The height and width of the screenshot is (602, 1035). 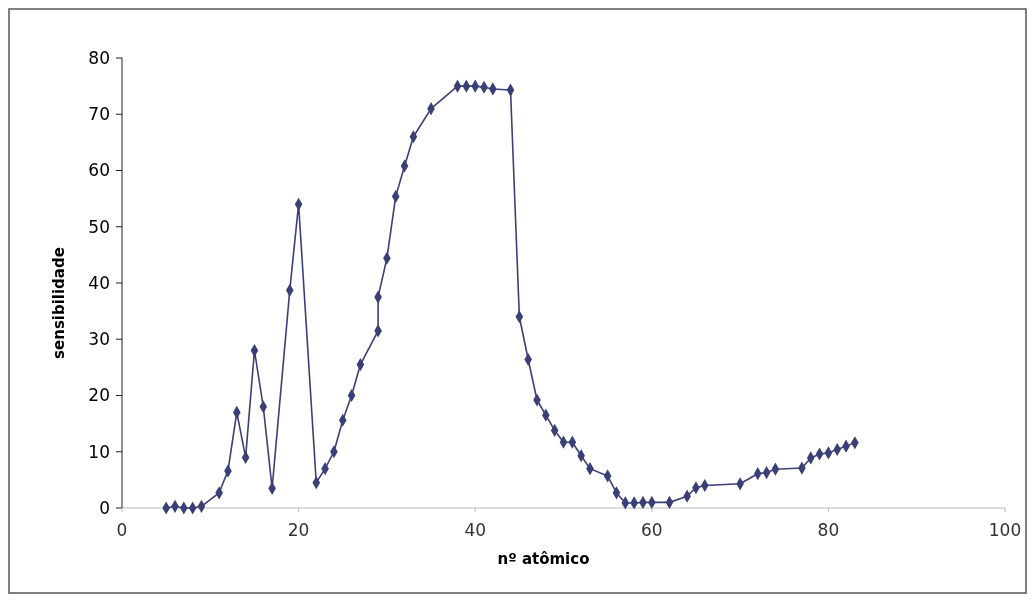 What do you see at coordinates (99, 114) in the screenshot?
I see `y-tick-label: 70` at bounding box center [99, 114].